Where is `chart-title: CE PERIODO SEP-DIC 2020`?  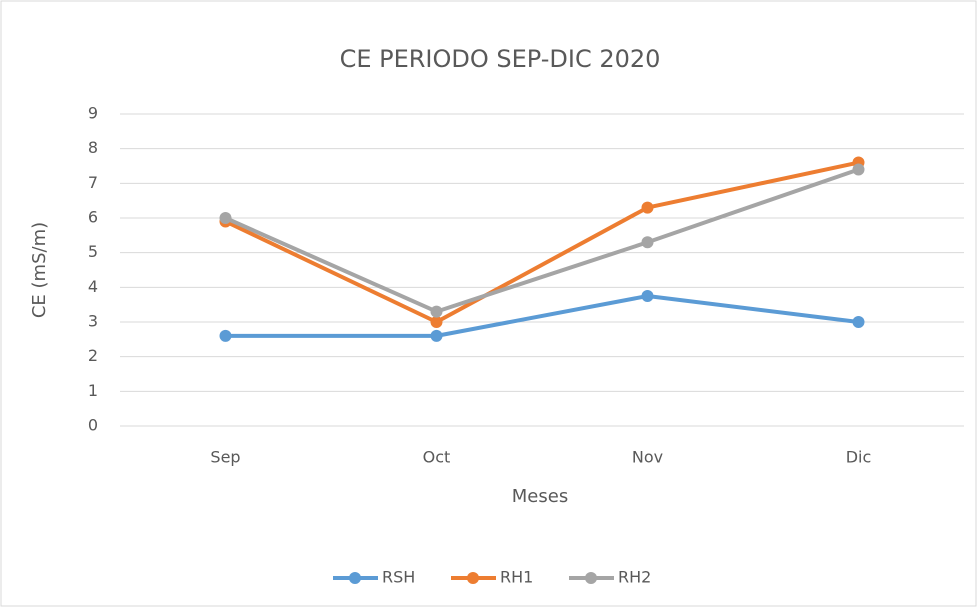
chart-title: CE PERIODO SEP-DIC 2020 is located at coordinates (500, 59).